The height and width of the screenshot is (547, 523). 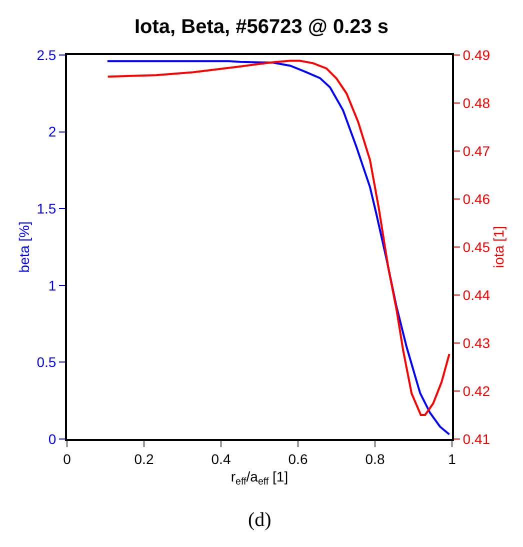 I want to click on y2-tick-label: 0.49, so click(x=476, y=54).